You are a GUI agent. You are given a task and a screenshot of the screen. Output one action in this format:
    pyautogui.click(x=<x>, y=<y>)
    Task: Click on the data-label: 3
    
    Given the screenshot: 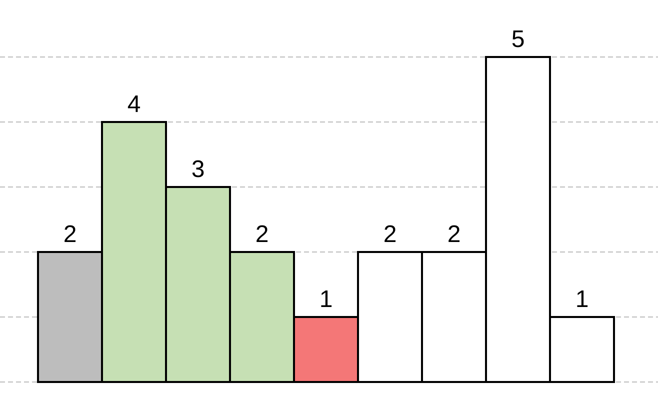 What is the action you would take?
    pyautogui.click(x=198, y=169)
    